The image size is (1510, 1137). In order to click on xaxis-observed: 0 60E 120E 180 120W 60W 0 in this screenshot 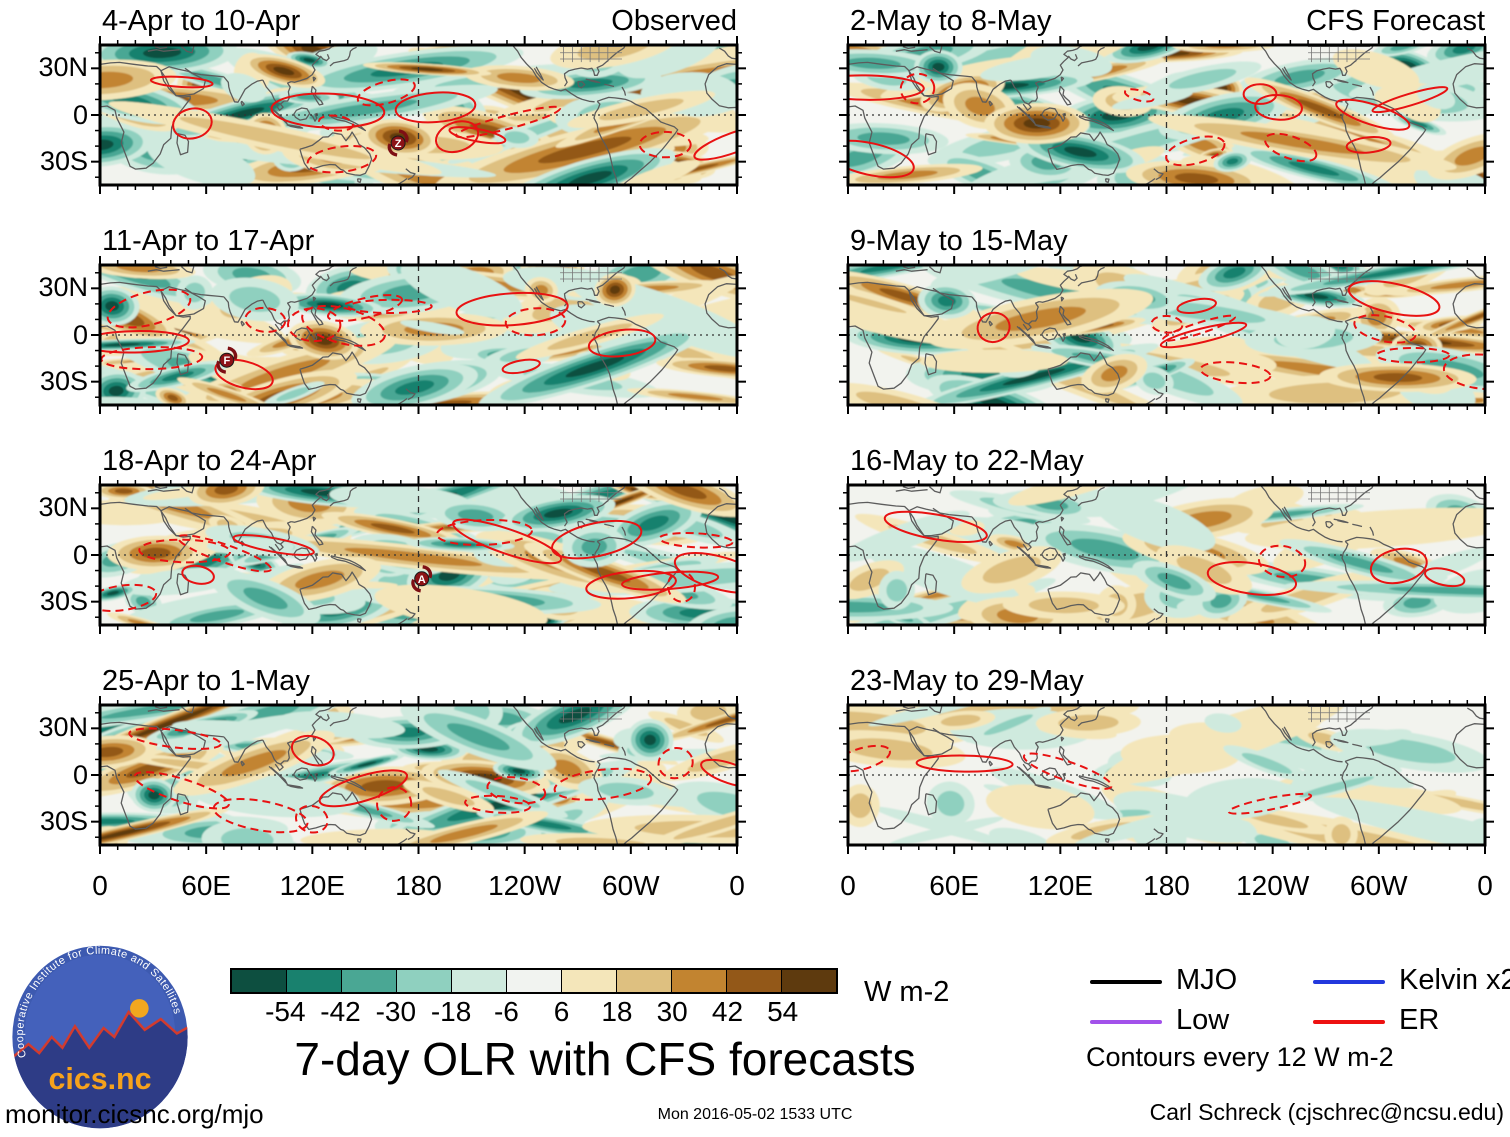, I will do `click(418, 888)`.